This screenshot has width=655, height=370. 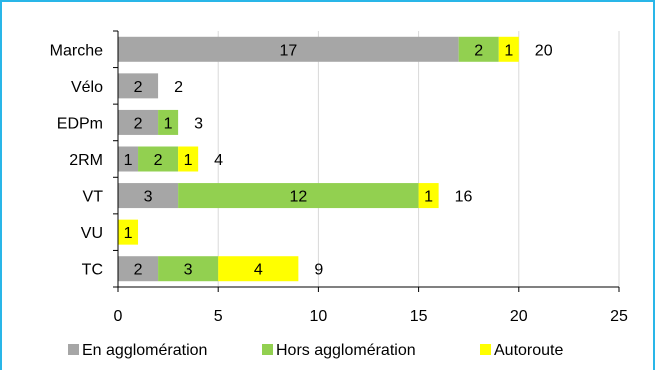 What do you see at coordinates (419, 316) in the screenshot?
I see `x-tick-label: 15` at bounding box center [419, 316].